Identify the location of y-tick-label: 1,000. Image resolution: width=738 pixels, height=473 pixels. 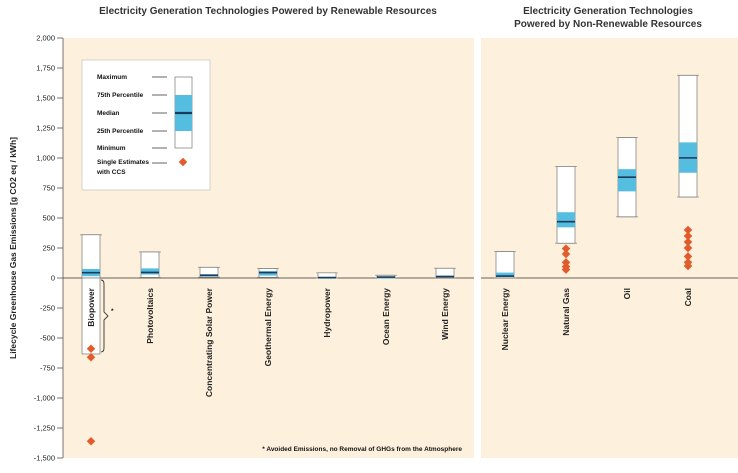
(45, 158).